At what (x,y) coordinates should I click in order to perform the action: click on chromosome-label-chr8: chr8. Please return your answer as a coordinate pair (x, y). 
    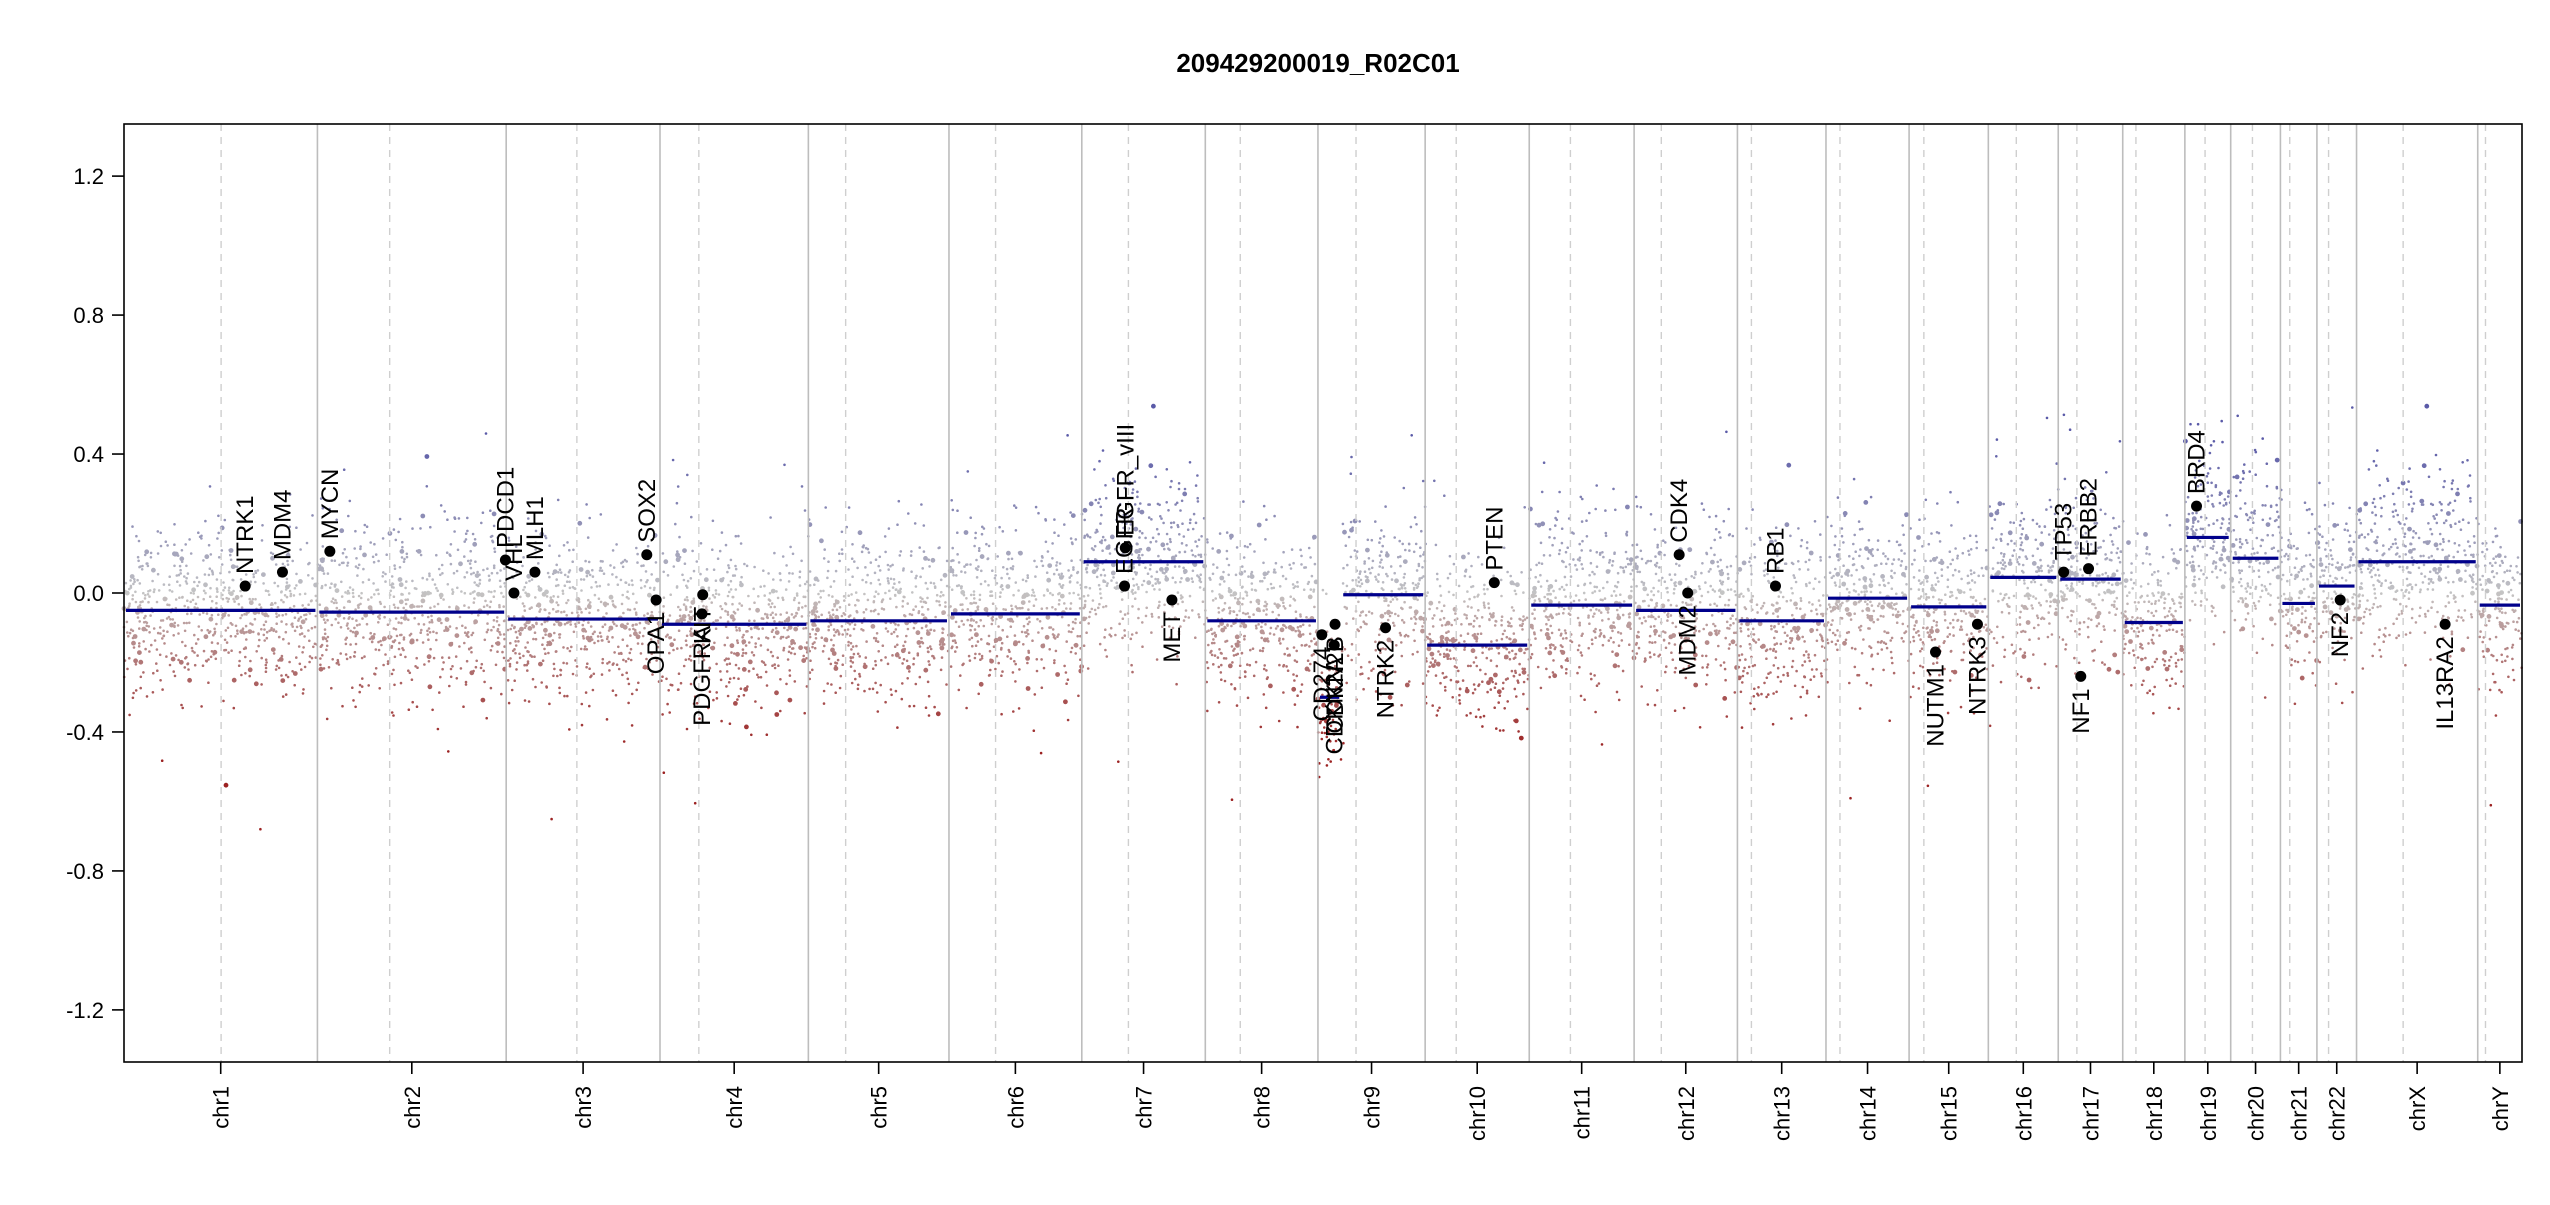
    Looking at the image, I should click on (1262, 1107).